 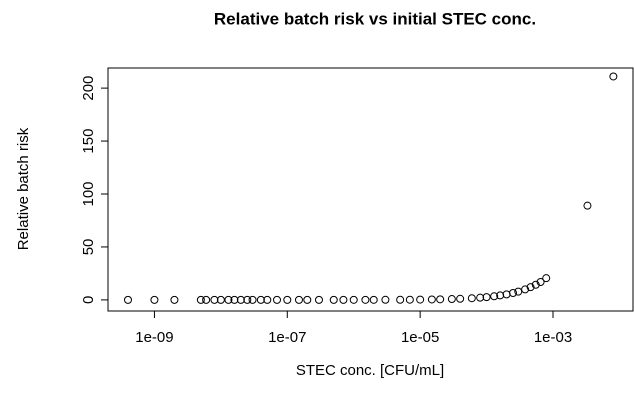 What do you see at coordinates (88, 193) in the screenshot?
I see `y-tick-label: 100` at bounding box center [88, 193].